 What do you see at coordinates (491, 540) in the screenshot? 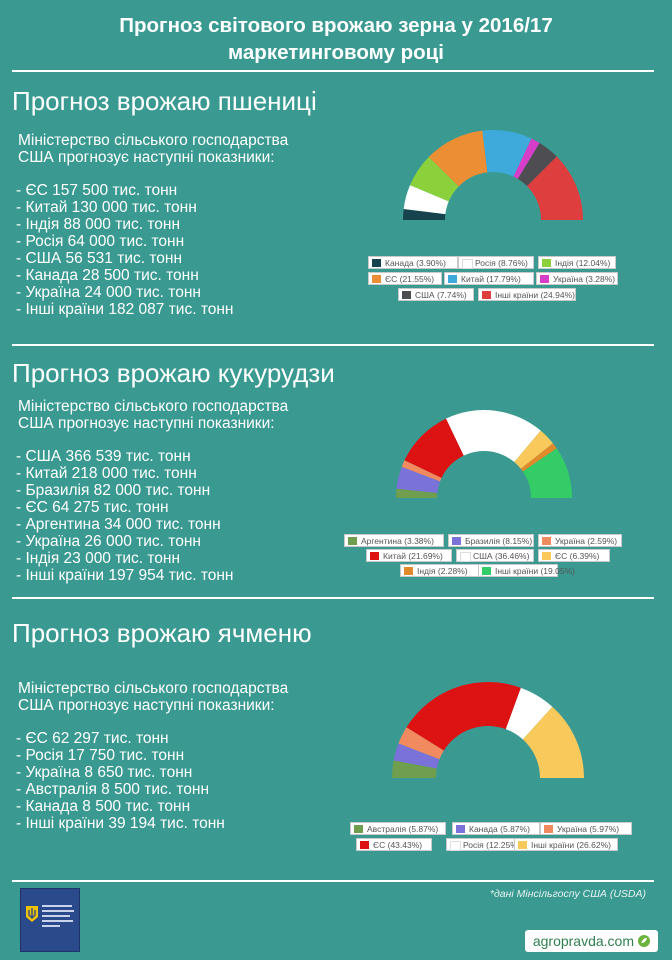
I see `legend-item: Бразилія (8.15%)` at bounding box center [491, 540].